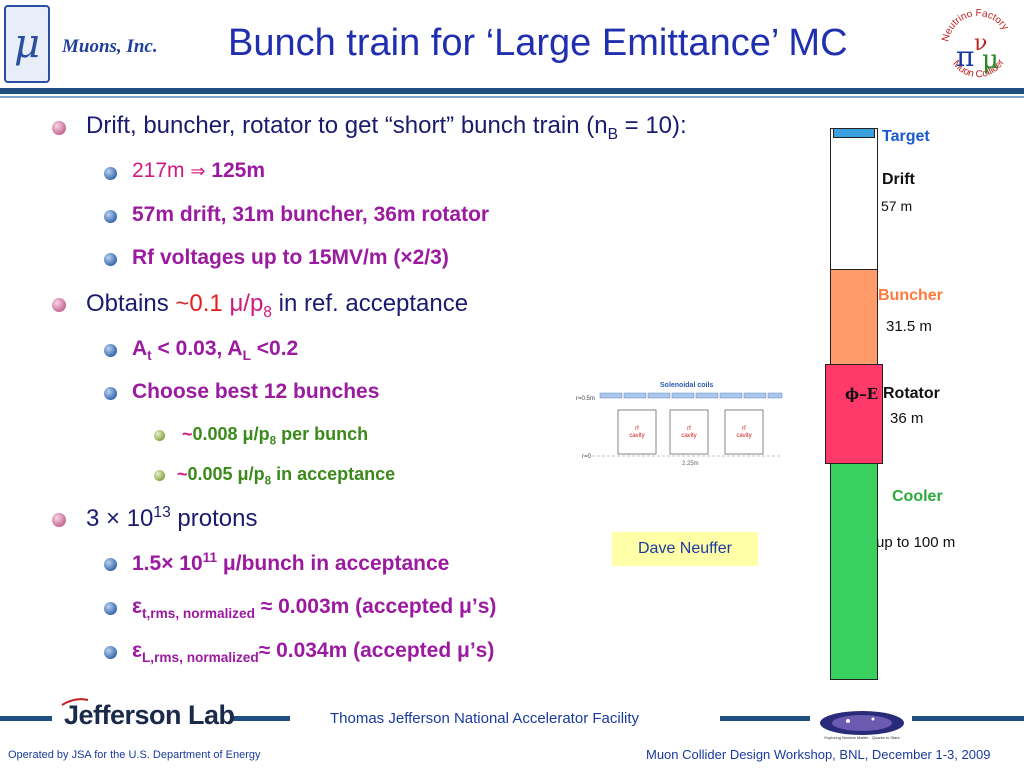  What do you see at coordinates (990, 60) in the screenshot?
I see `logo-mu: μ` at bounding box center [990, 60].